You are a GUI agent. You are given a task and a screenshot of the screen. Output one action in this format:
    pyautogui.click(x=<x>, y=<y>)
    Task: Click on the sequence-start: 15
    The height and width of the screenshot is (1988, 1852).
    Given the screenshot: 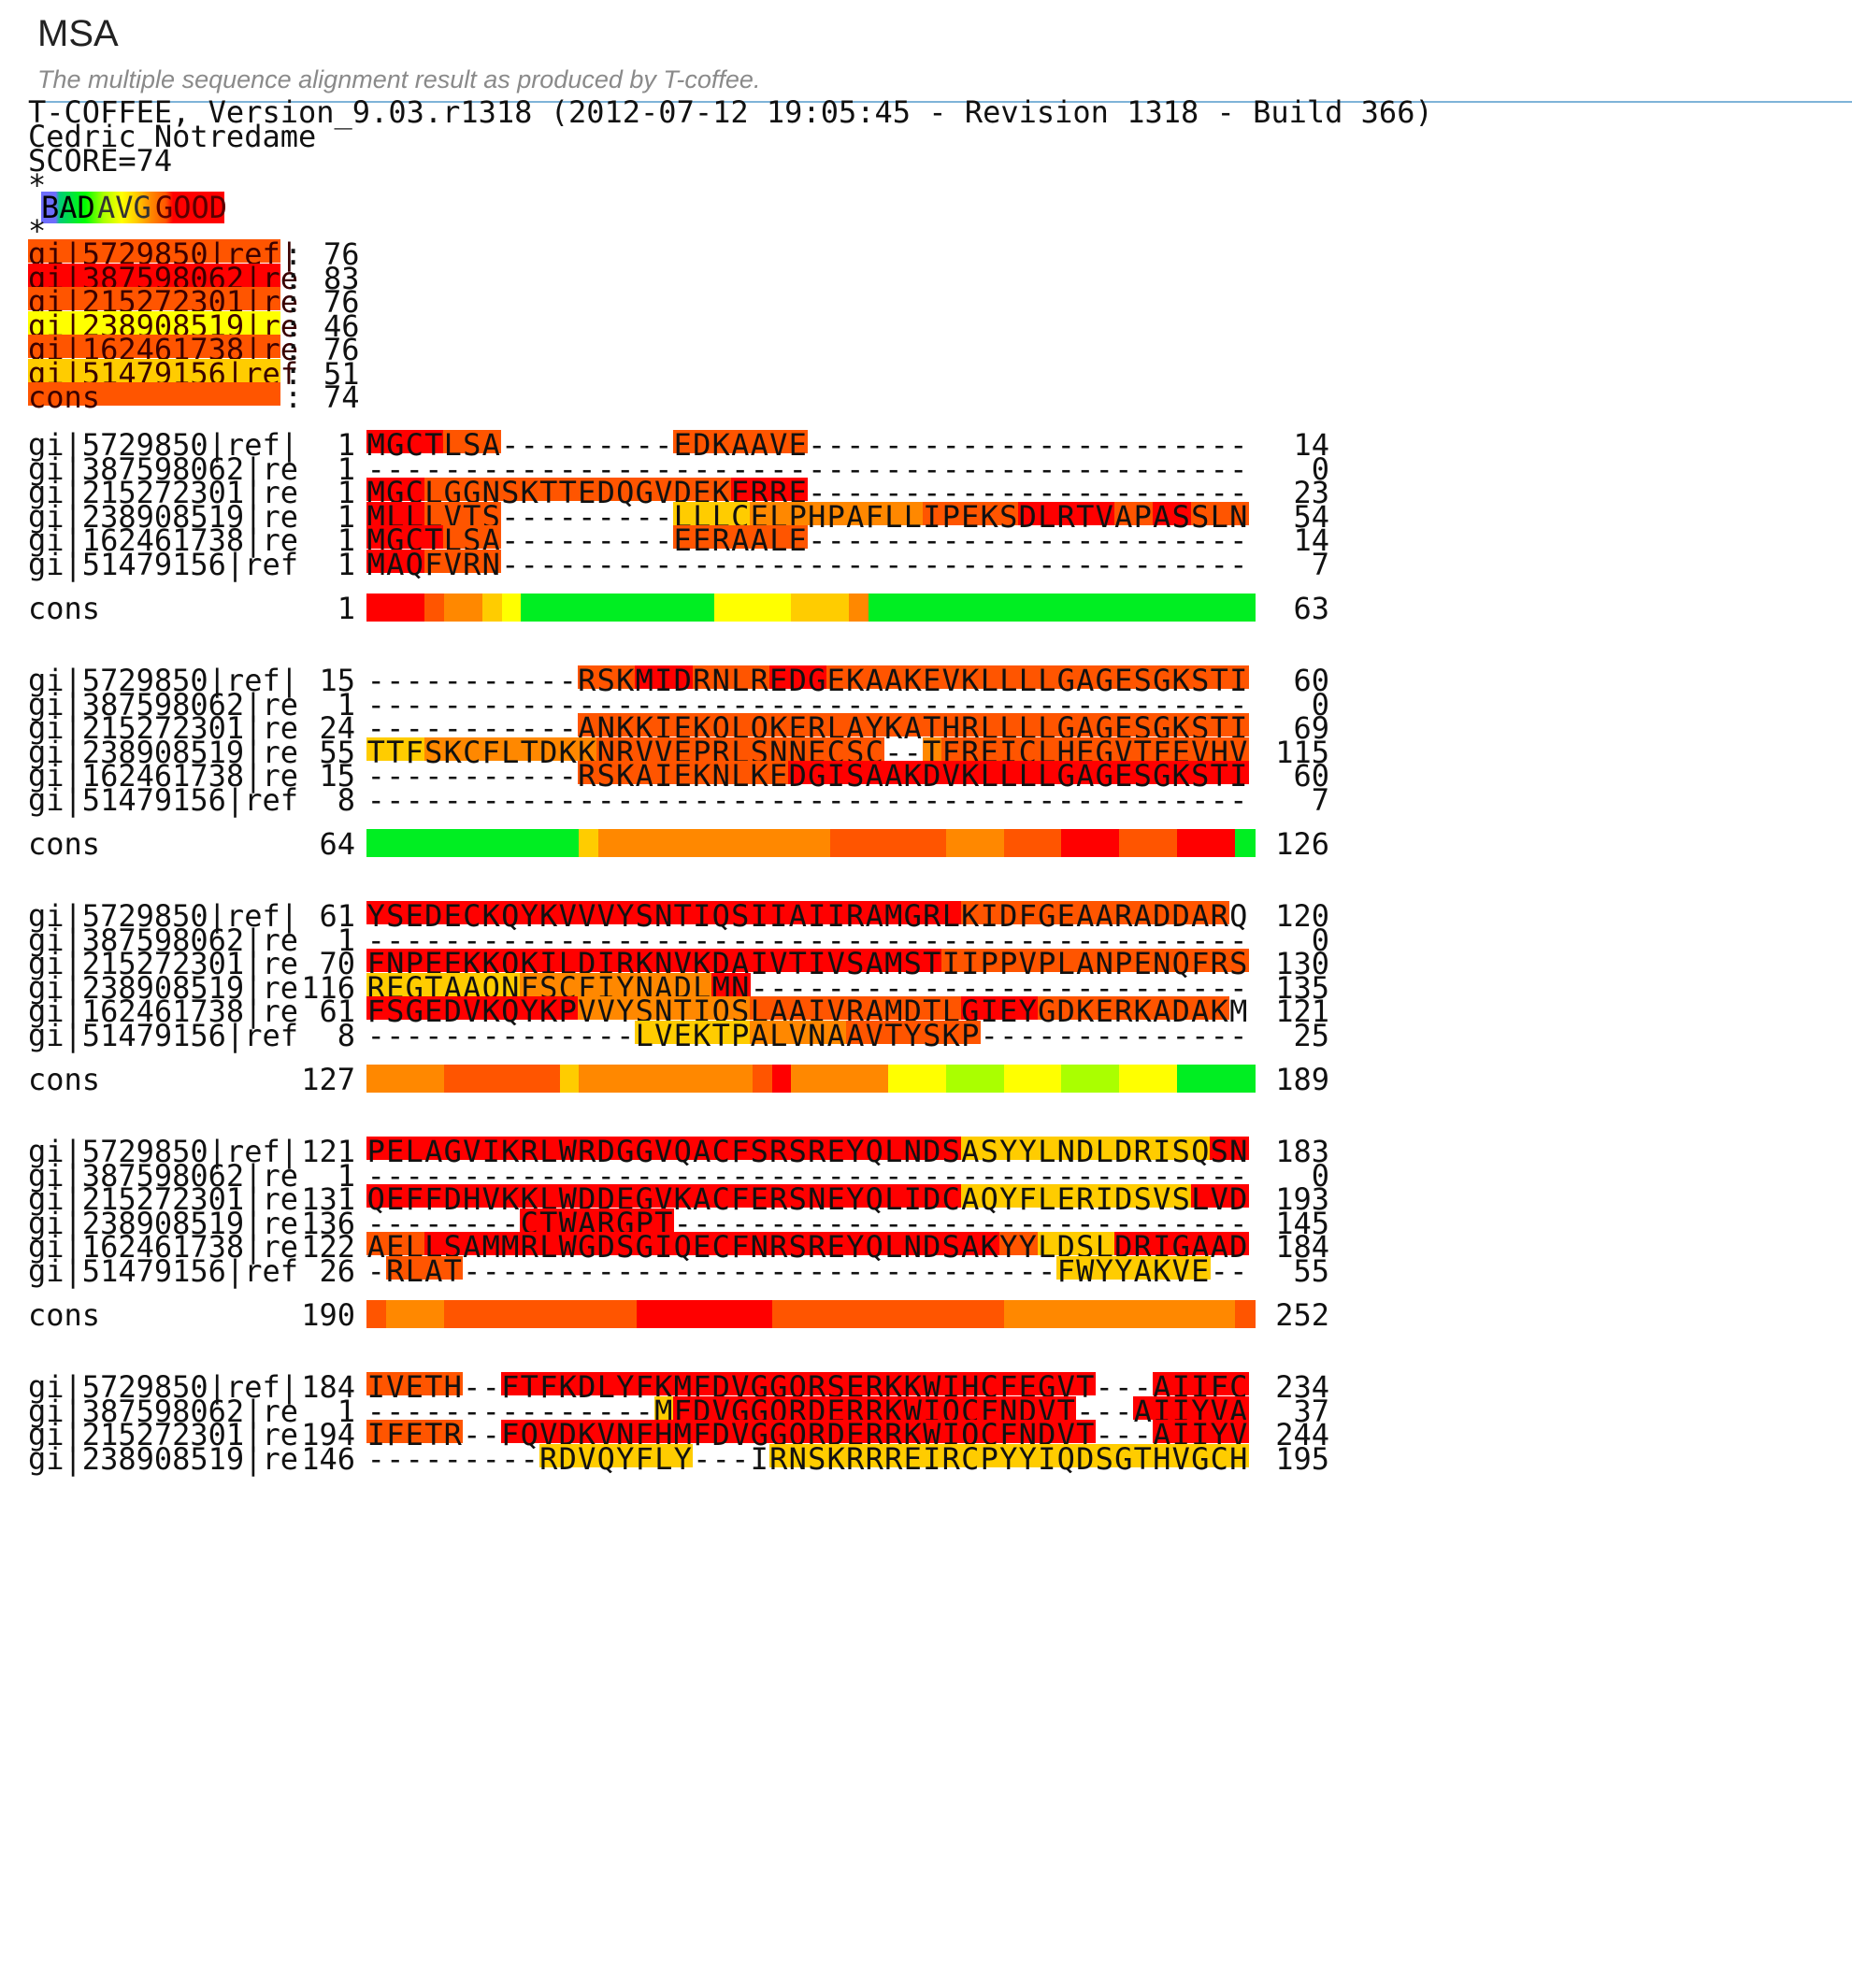 What is the action you would take?
    pyautogui.click(x=337, y=680)
    